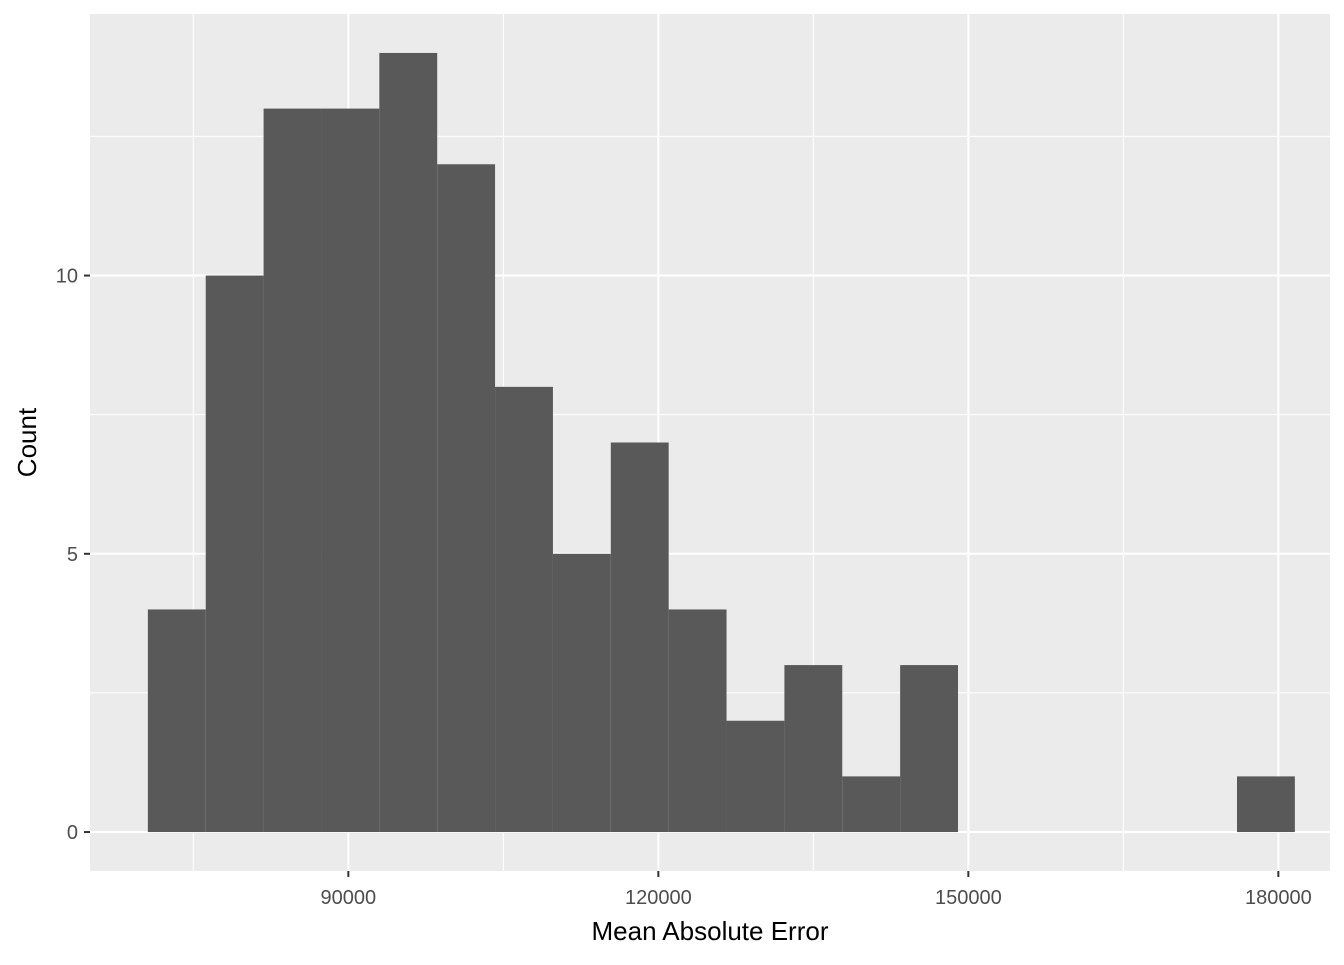 This screenshot has width=1344, height=965. Describe the element at coordinates (968, 898) in the screenshot. I see `x-tick-label: 150000` at that location.